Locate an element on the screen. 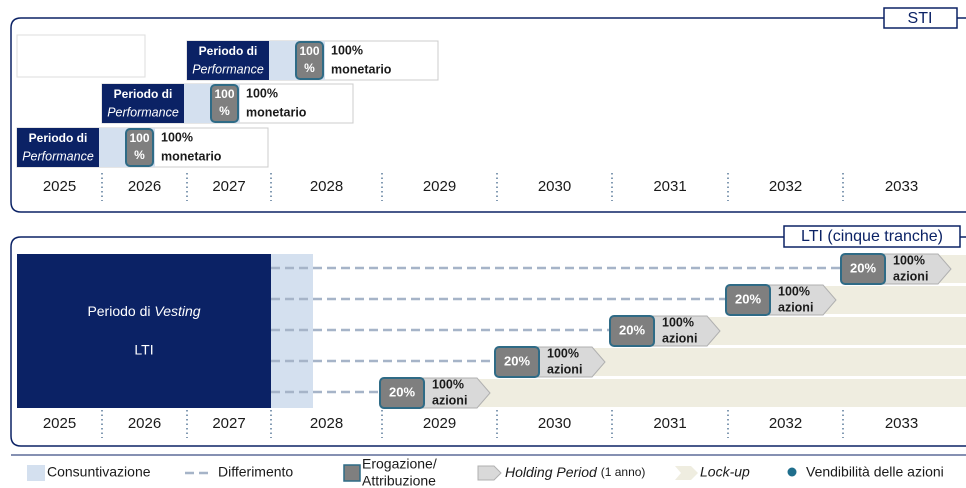  legend-label: Vendibilità delle azioni is located at coordinates (875, 472).